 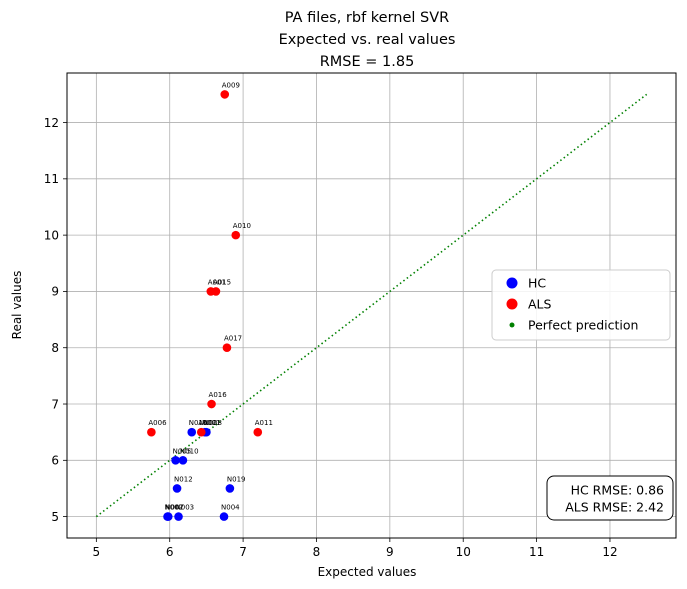 What do you see at coordinates (512, 325) in the screenshot?
I see `legend-perfect-marker` at bounding box center [512, 325].